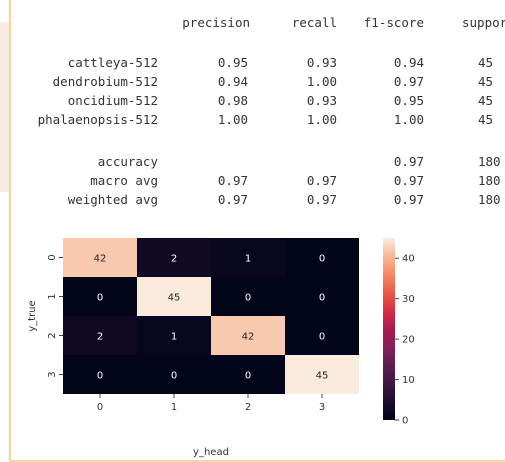  I want to click on y-axis-title: y_true, so click(32, 315).